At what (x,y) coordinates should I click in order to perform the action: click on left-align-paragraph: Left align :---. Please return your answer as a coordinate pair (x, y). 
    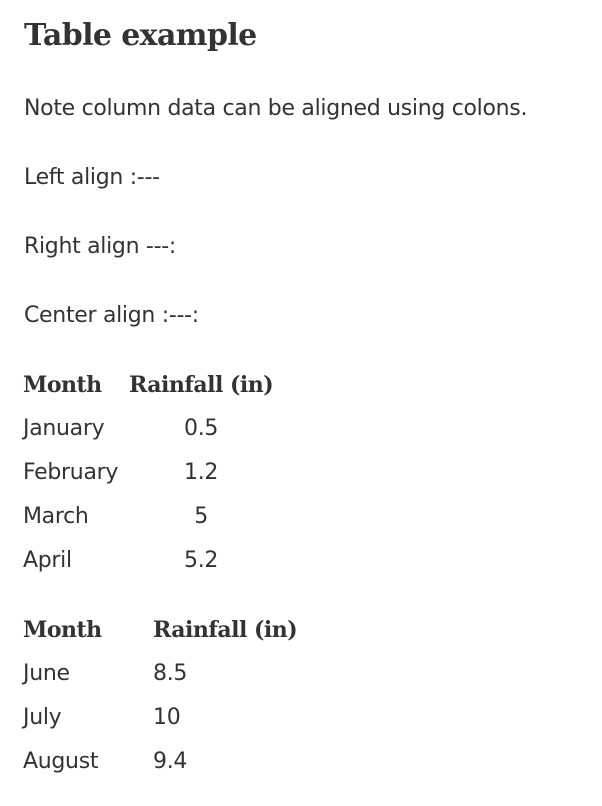
    Looking at the image, I should click on (92, 177).